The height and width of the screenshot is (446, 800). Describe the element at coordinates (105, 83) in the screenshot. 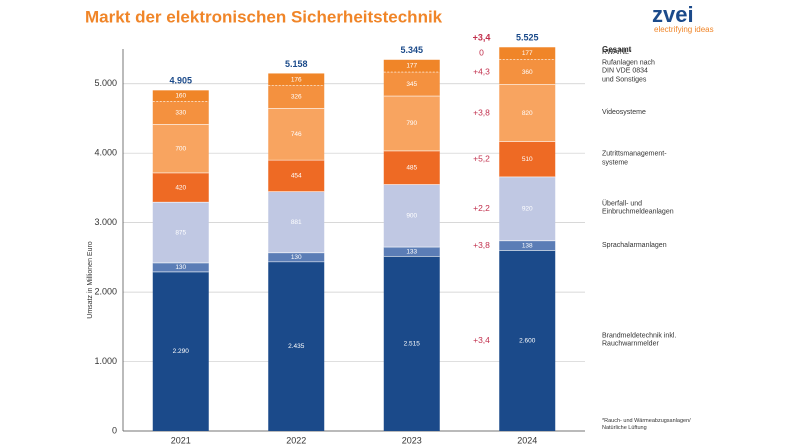

I see `y-tick-label: 5.000` at that location.